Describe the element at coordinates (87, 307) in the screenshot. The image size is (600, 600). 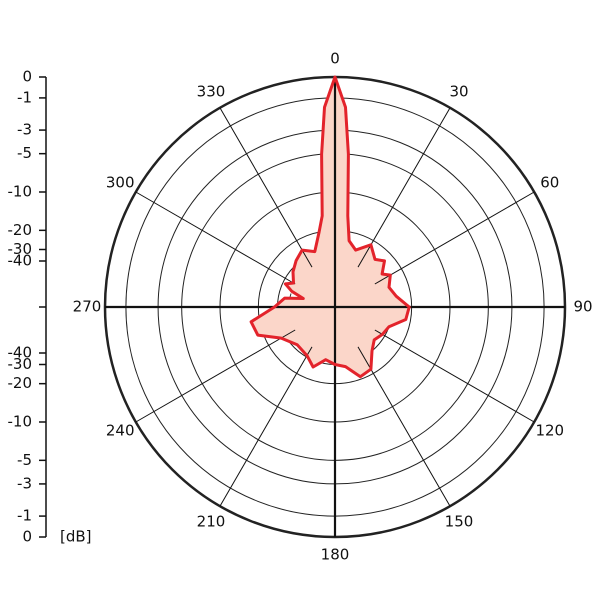
I see `angle-label: 270` at that location.